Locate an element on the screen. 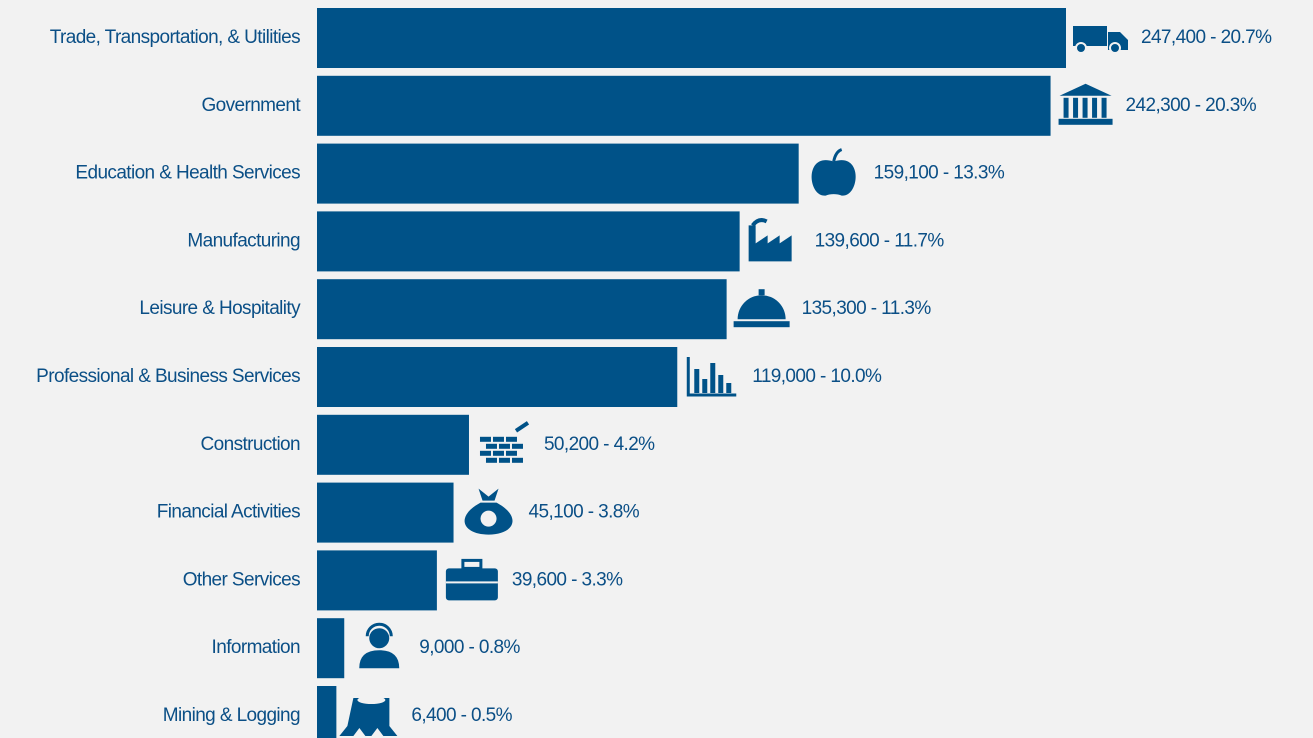  value-label: 247,400 - 20.7% is located at coordinates (1206, 37).